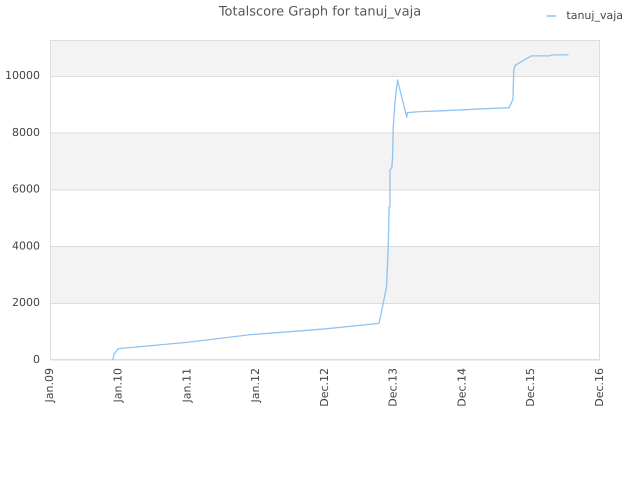 This screenshot has width=640, height=480. I want to click on legend-label: tanuj_vaja, so click(595, 15).